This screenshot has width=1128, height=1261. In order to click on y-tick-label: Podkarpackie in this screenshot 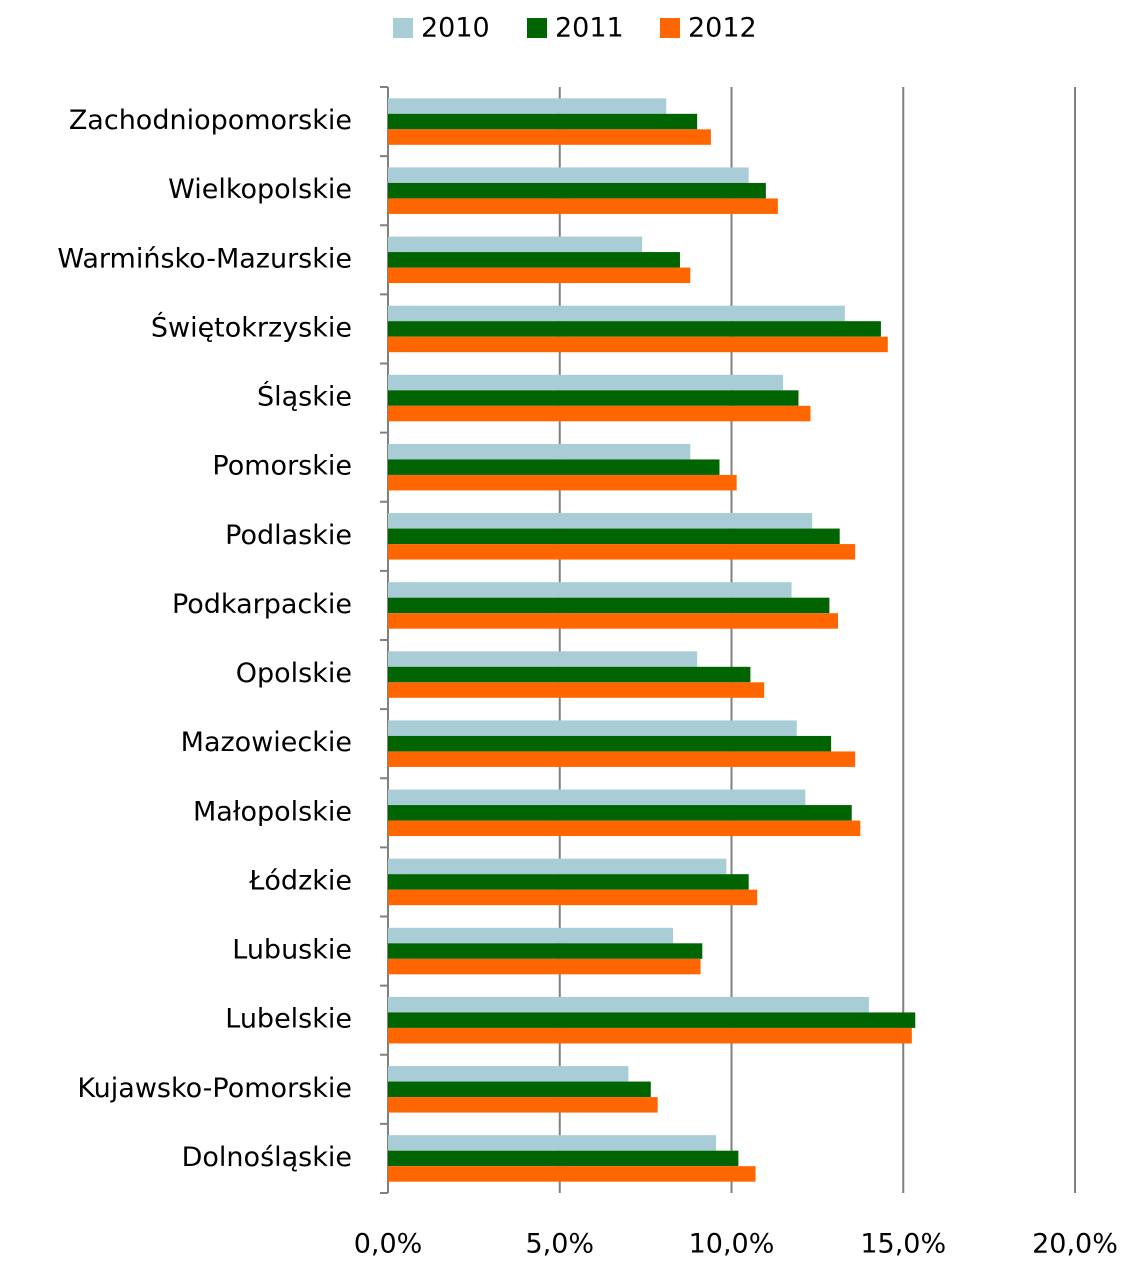, I will do `click(262, 604)`.